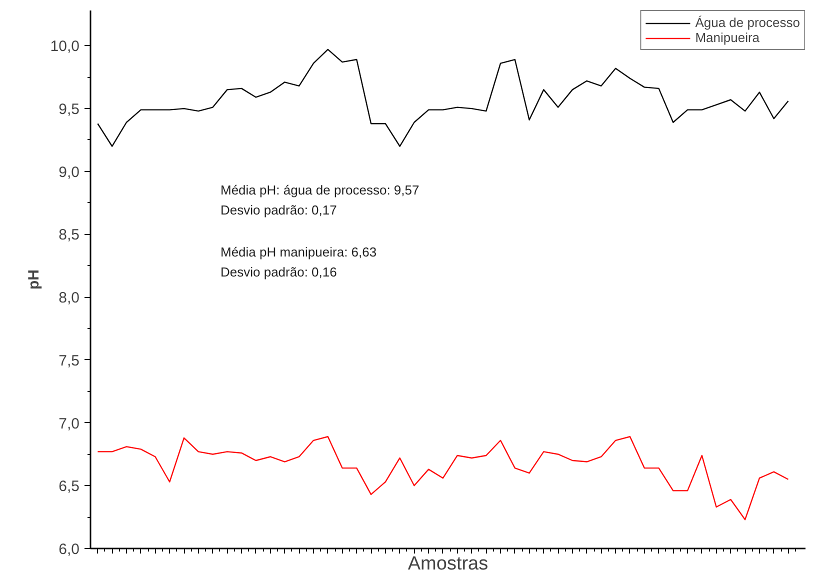 Image resolution: width=837 pixels, height=578 pixels. I want to click on y-tick-label: 8,0, so click(69, 298).